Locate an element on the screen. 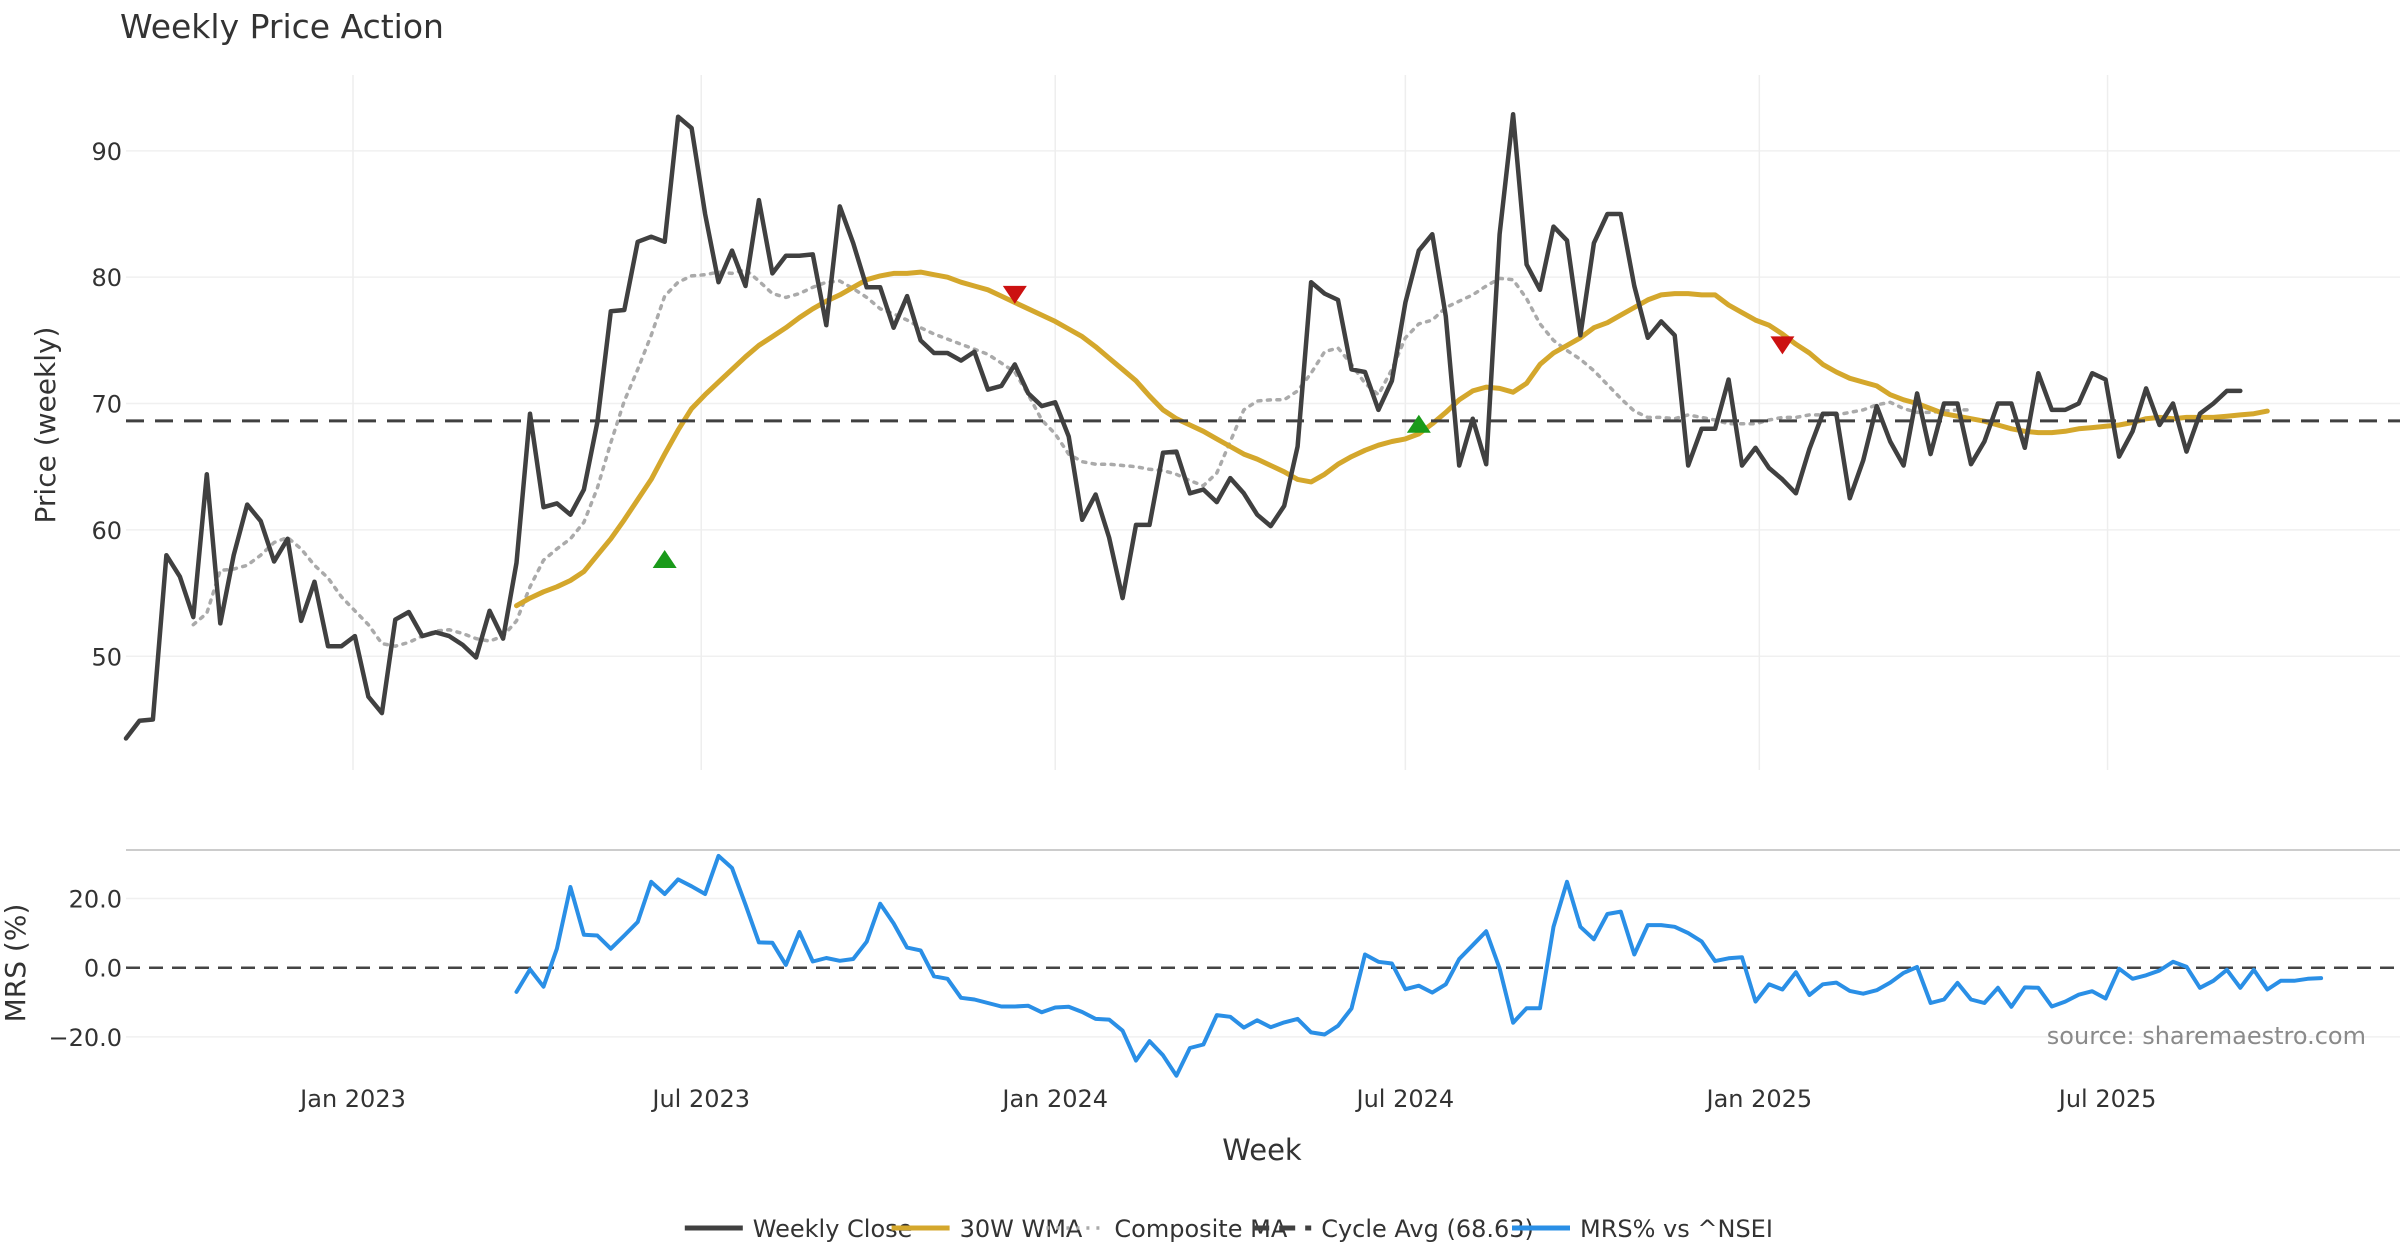  mrs-y-axis-label: MRS (%) is located at coordinates (16, 963).